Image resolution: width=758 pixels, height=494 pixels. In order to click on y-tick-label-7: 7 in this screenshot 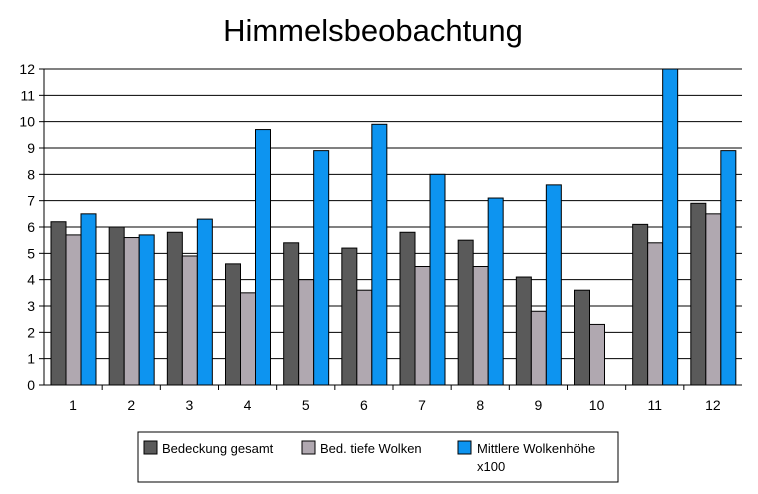, I will do `click(31, 201)`.